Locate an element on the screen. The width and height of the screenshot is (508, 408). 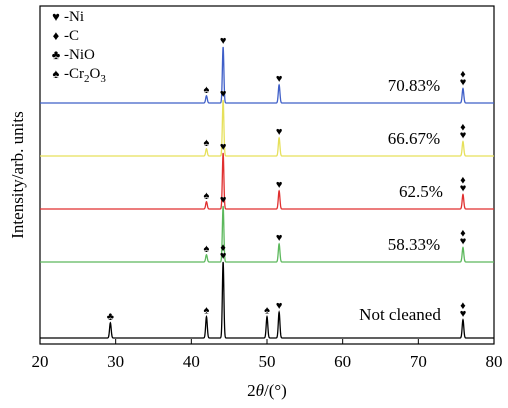
peak-marker-icon: ♣ is located at coordinates (110, 317).